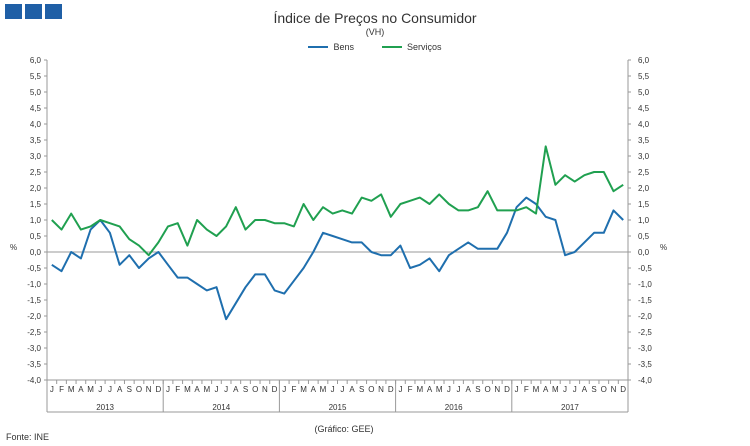 The width and height of the screenshot is (750, 446). Describe the element at coordinates (344, 429) in the screenshot. I see `chart-credit: (Gráfico: GEE)` at that location.